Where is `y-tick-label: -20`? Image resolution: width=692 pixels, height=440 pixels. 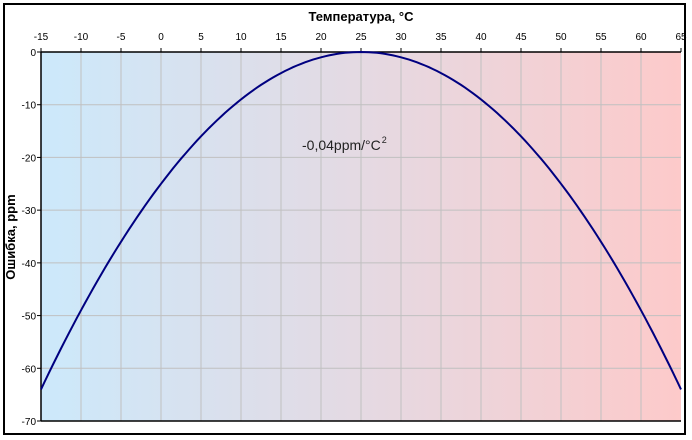
y-tick-label: -20 is located at coordinates (29, 158).